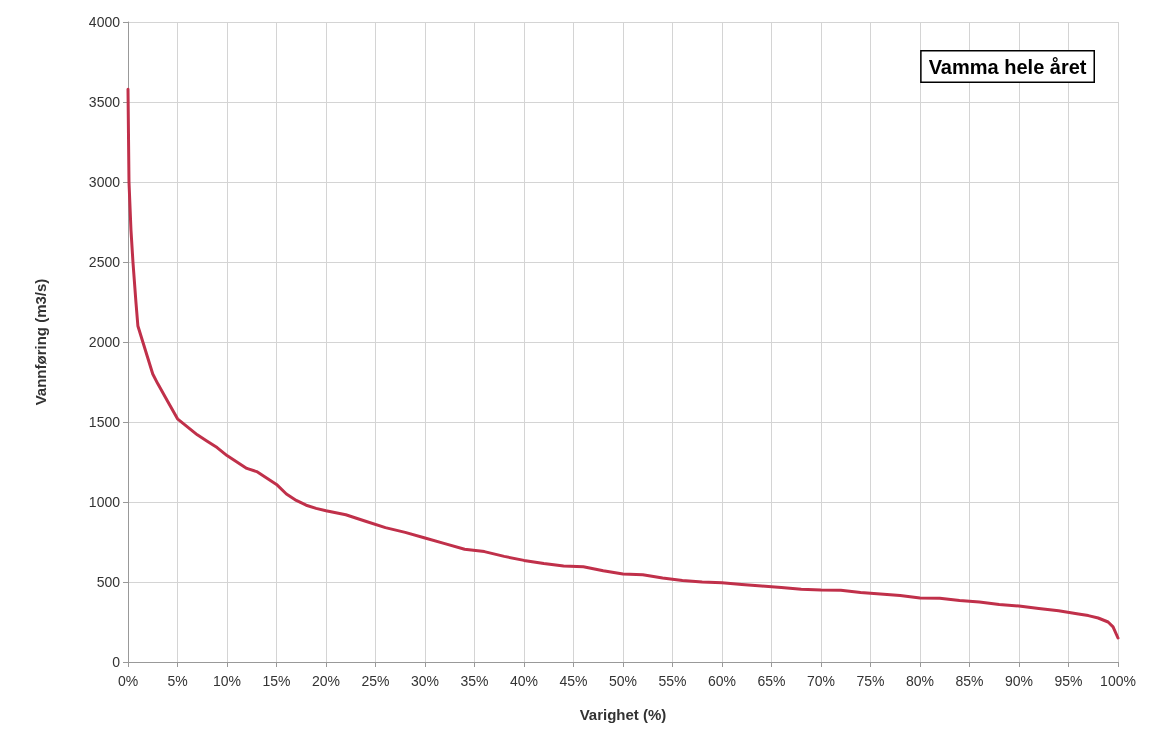 This screenshot has height=754, width=1170. What do you see at coordinates (821, 681) in the screenshot?
I see `x-tick-label: 70%` at bounding box center [821, 681].